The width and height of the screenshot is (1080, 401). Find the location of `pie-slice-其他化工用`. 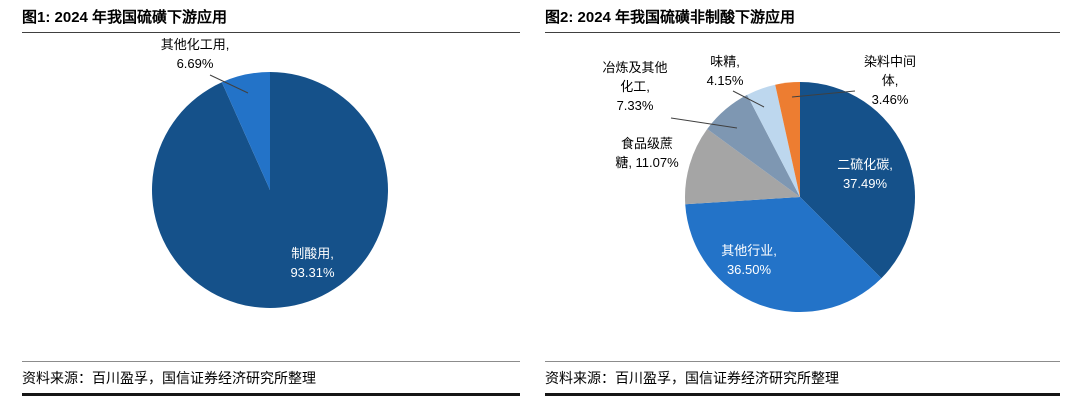

pie-slice-其他化工用 is located at coordinates (245, 131).